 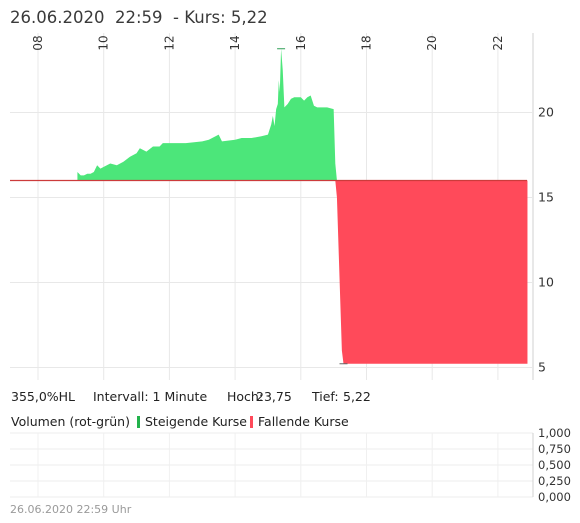 What do you see at coordinates (554, 433) in the screenshot?
I see `volume-tick-label: 1,000` at bounding box center [554, 433].